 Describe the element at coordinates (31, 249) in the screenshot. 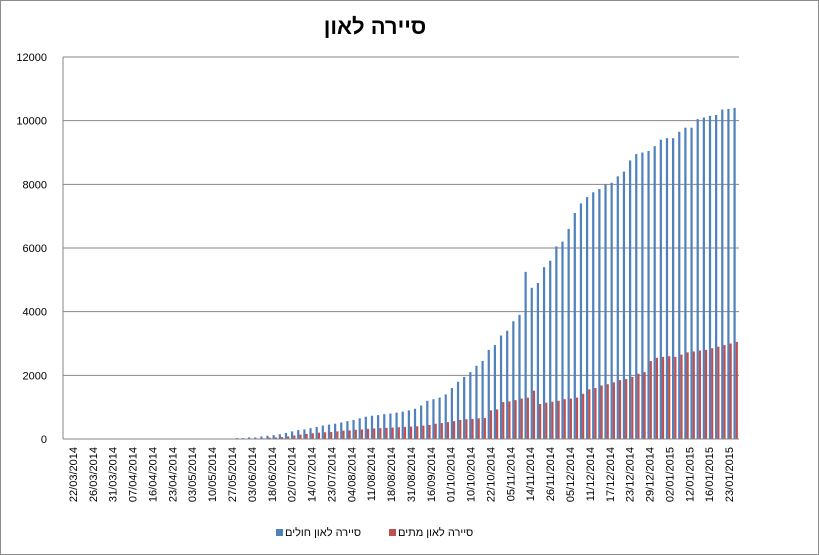

I see `y-axis-labels: 0 2000 4000 6000 8000 10000 12000` at that location.